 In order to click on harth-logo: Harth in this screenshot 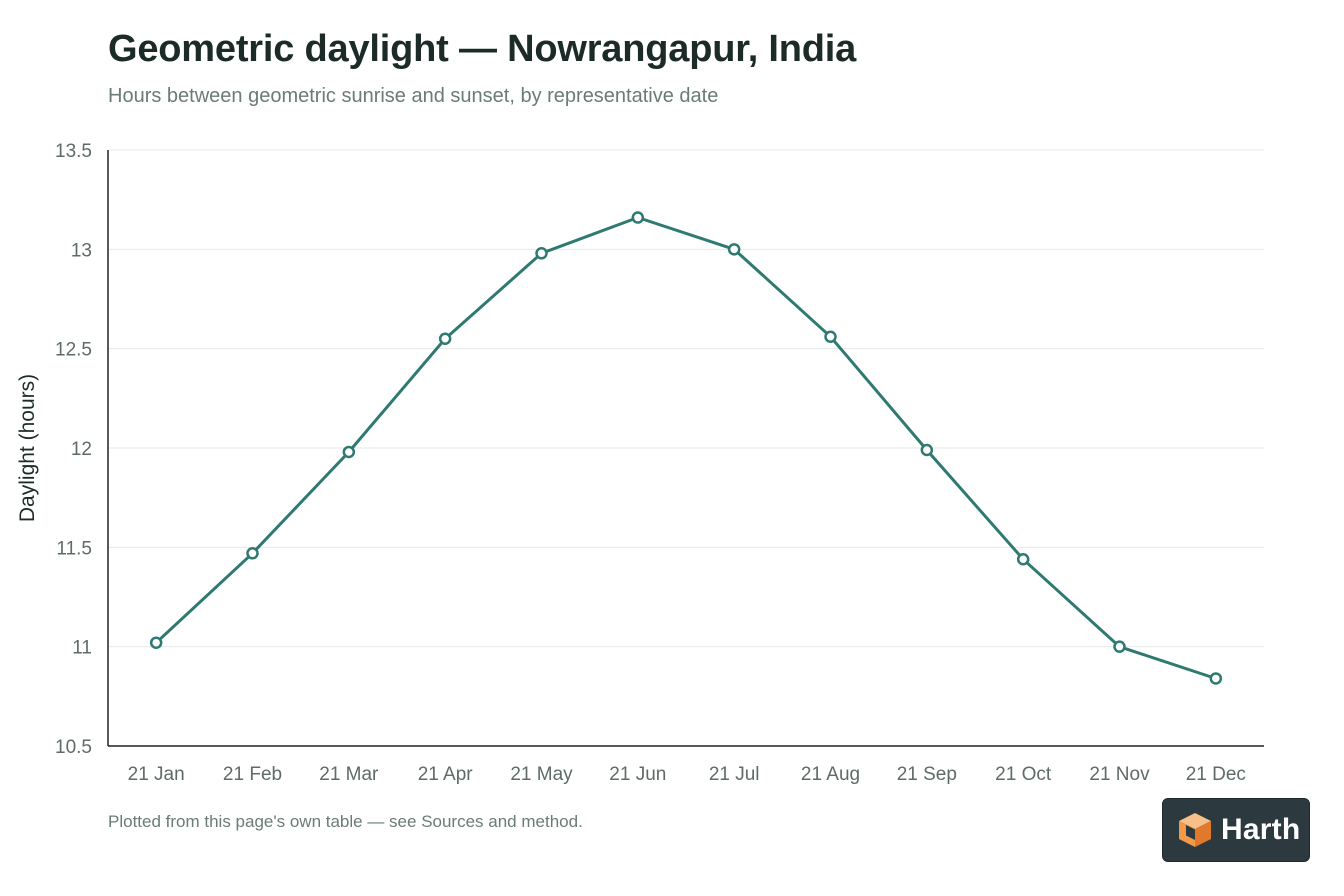, I will do `click(1236, 830)`.